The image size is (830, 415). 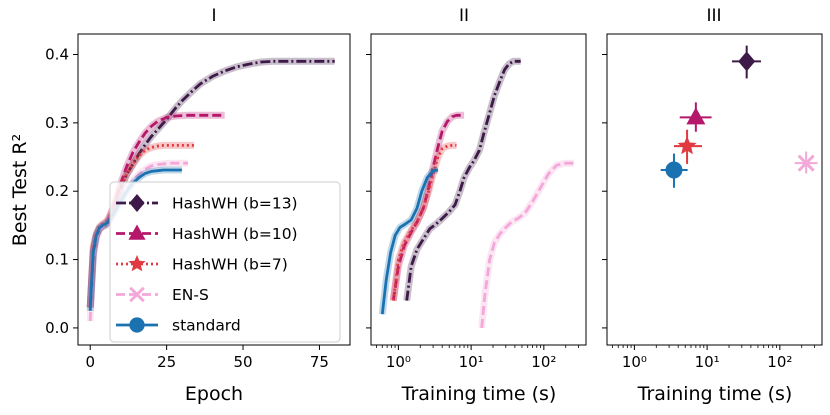 What do you see at coordinates (319, 362) in the screenshot?
I see `x-tick-label: 75` at bounding box center [319, 362].